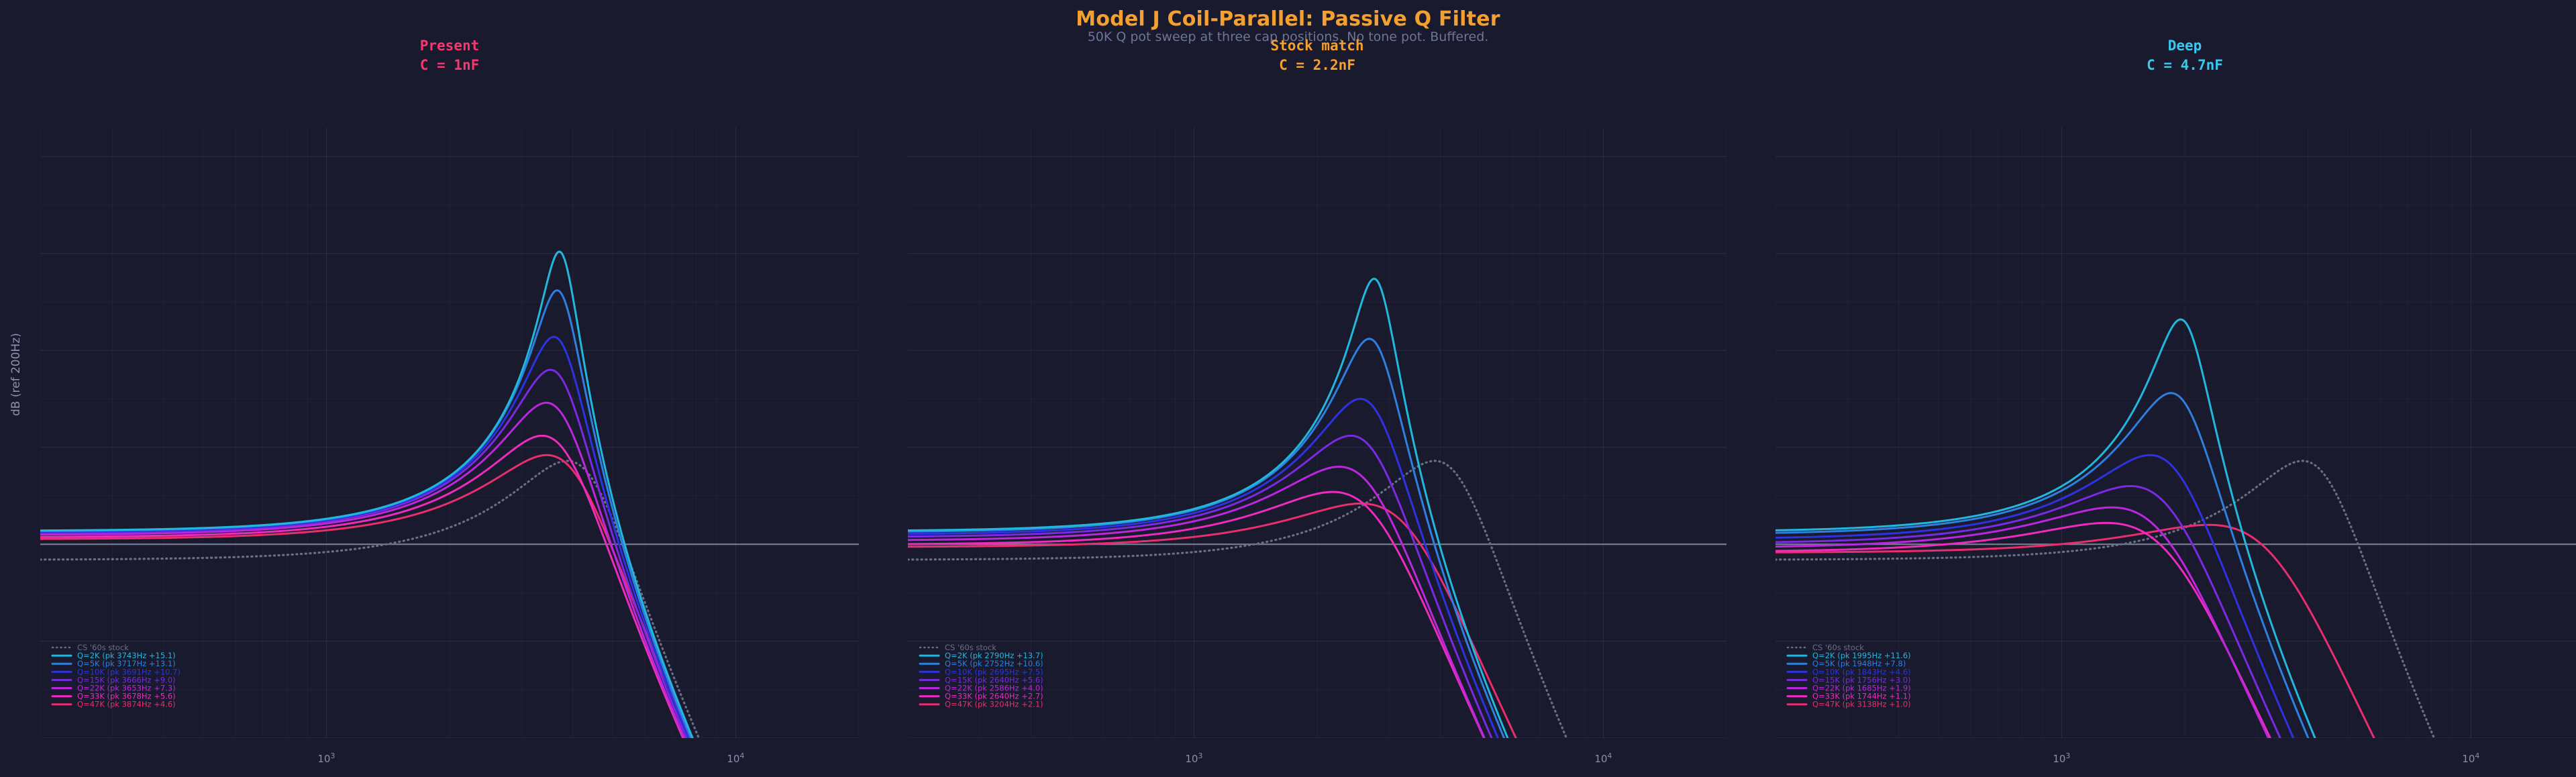  I want to click on legend-item: Q=47K (pk 3874Hz +4.6), so click(113, 705).